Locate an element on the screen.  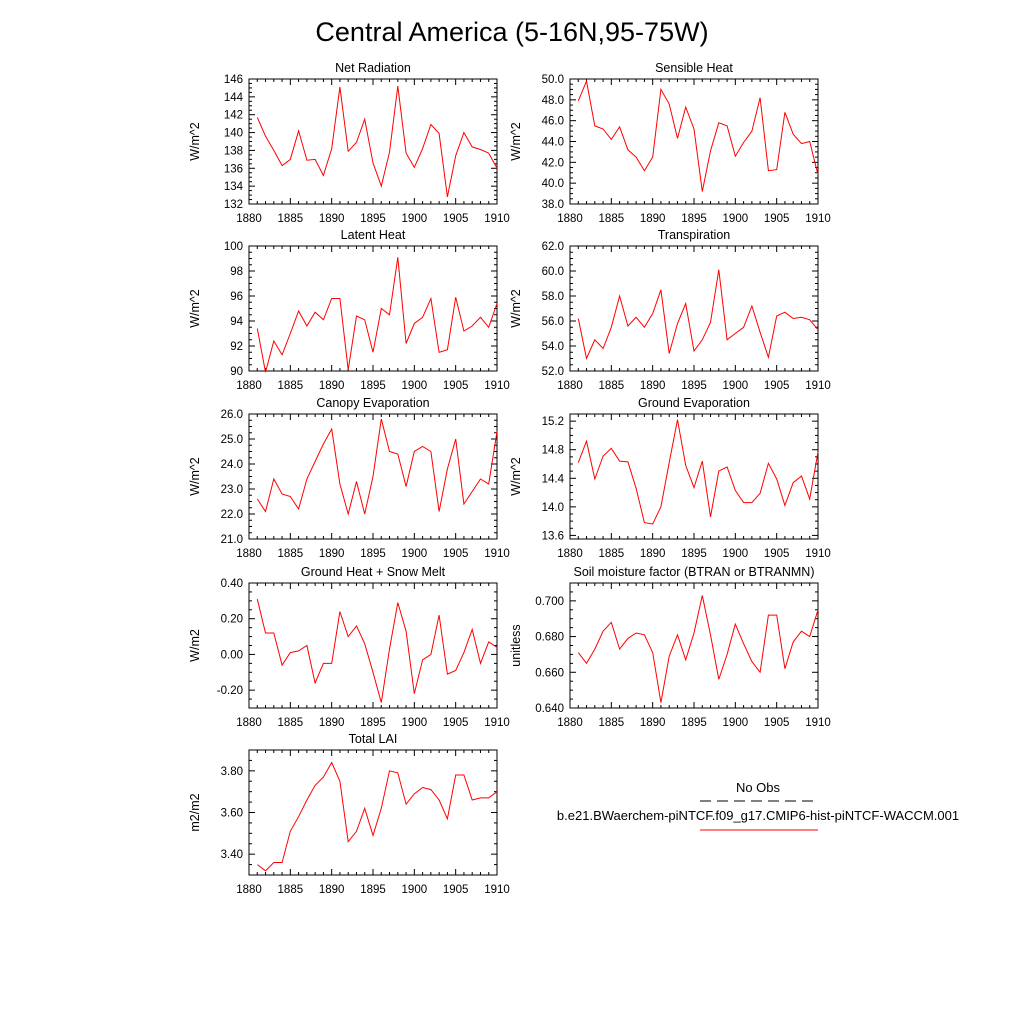
y-tick-label: 92 is located at coordinates (236, 347).